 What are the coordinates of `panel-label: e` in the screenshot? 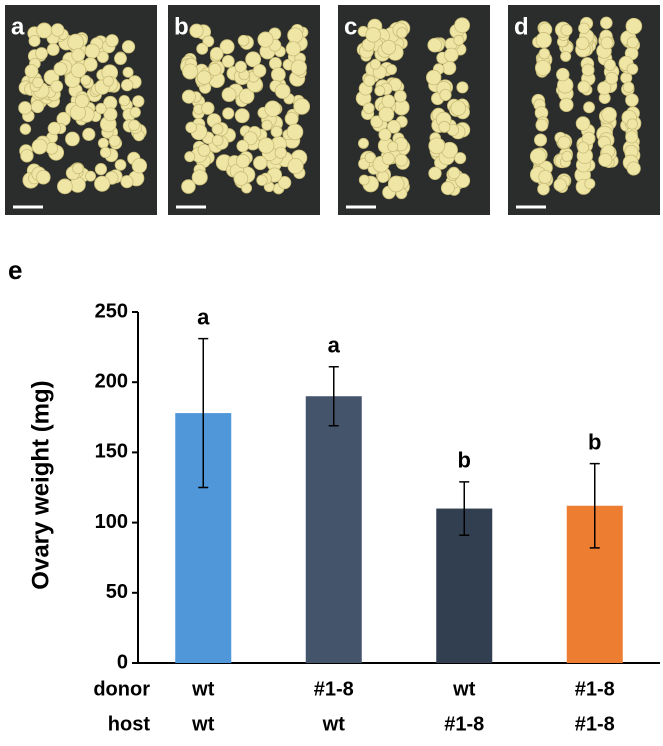 It's located at (15, 270).